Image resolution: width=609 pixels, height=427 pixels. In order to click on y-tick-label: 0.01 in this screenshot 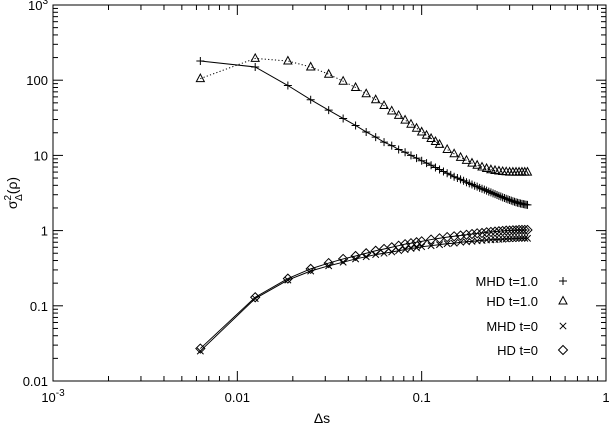, I will do `click(35, 381)`.